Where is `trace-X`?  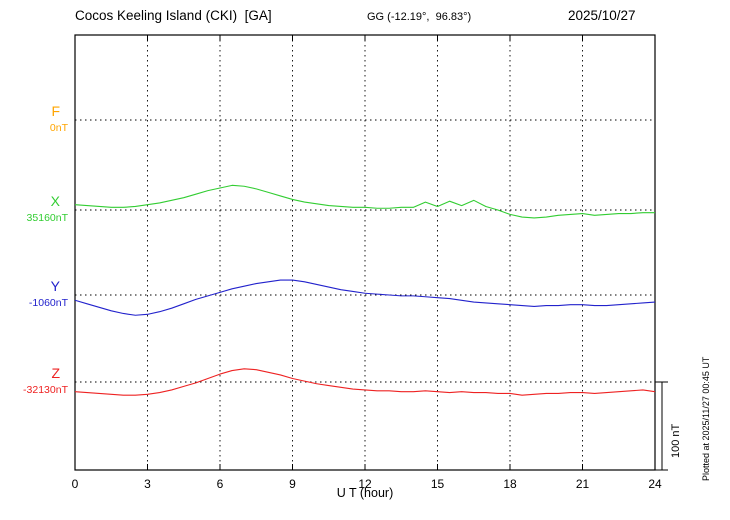
trace-X is located at coordinates (364, 201).